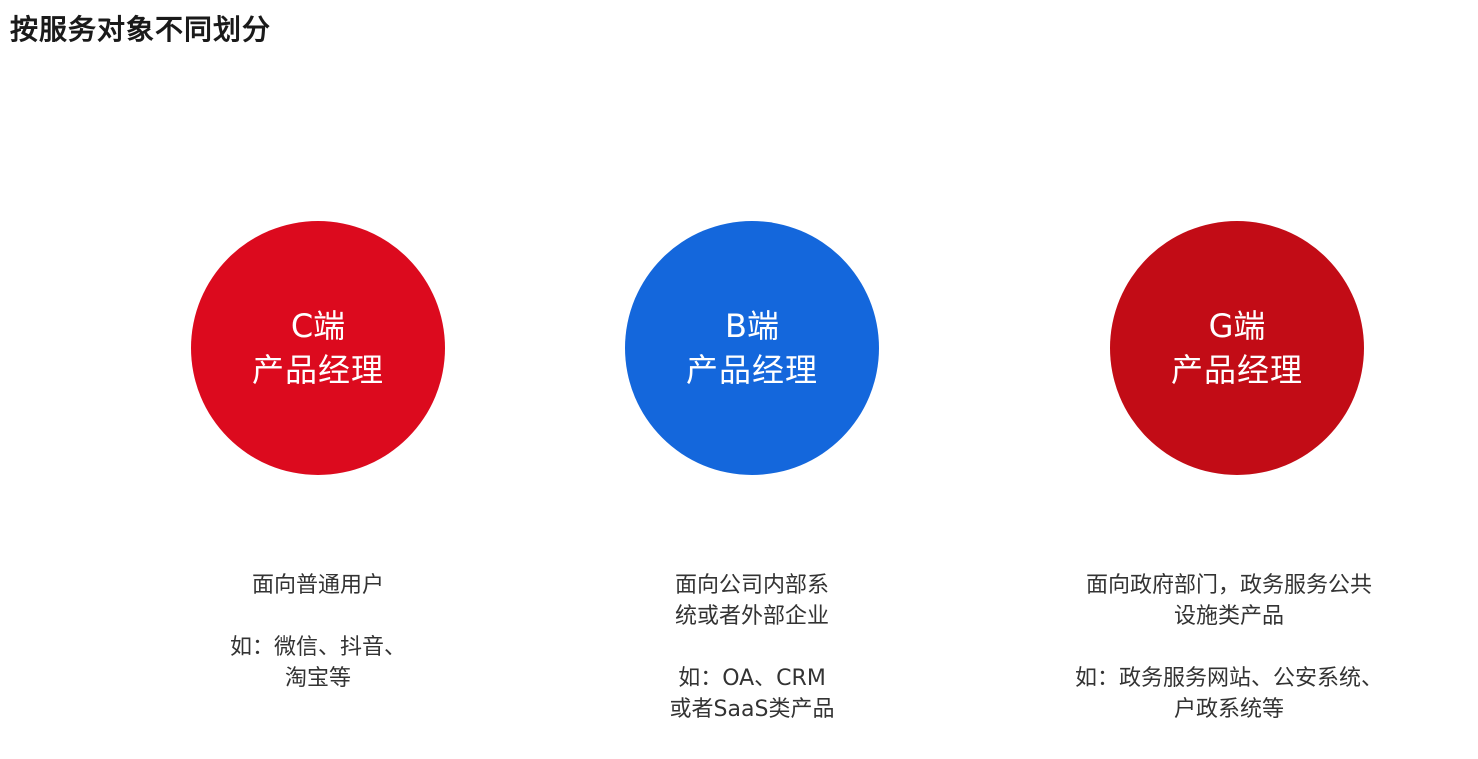 The image size is (1478, 759). What do you see at coordinates (318, 632) in the screenshot?
I see `c-end-description: 面向普通用户 如：微信、抖音、 淘宝等` at bounding box center [318, 632].